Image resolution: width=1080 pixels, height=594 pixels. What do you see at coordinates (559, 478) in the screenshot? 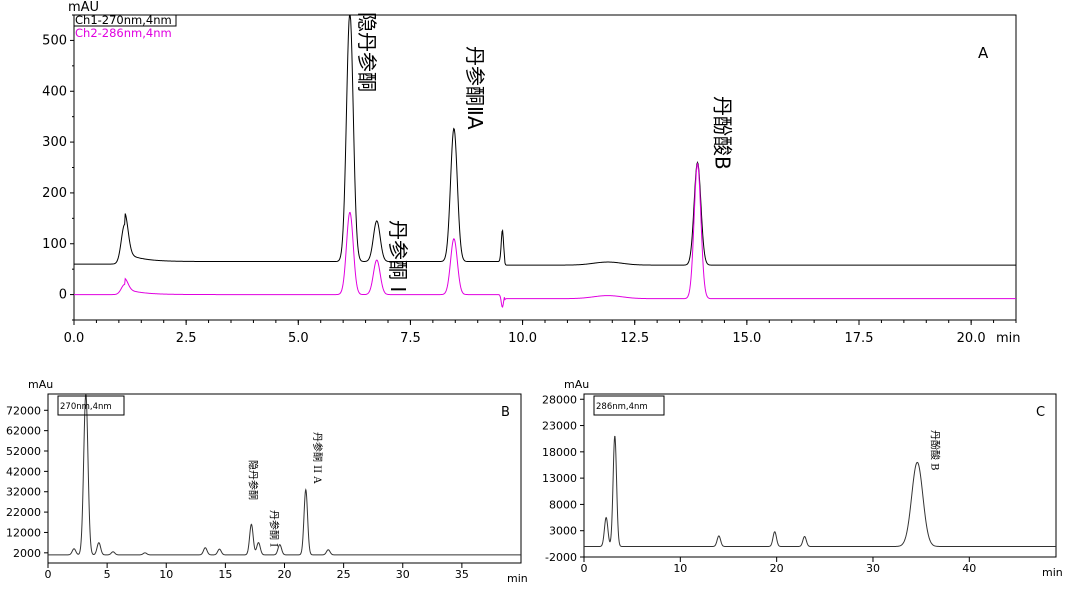
I see `y-tick-label: 13000` at bounding box center [559, 478].